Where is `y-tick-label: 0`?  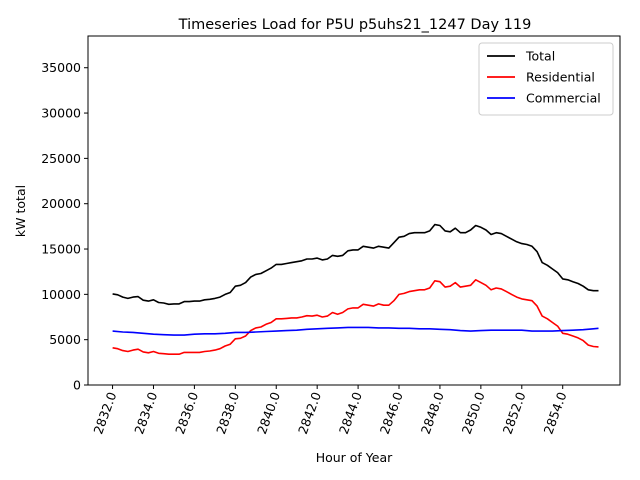
y-tick-label: 0 is located at coordinates (77, 385).